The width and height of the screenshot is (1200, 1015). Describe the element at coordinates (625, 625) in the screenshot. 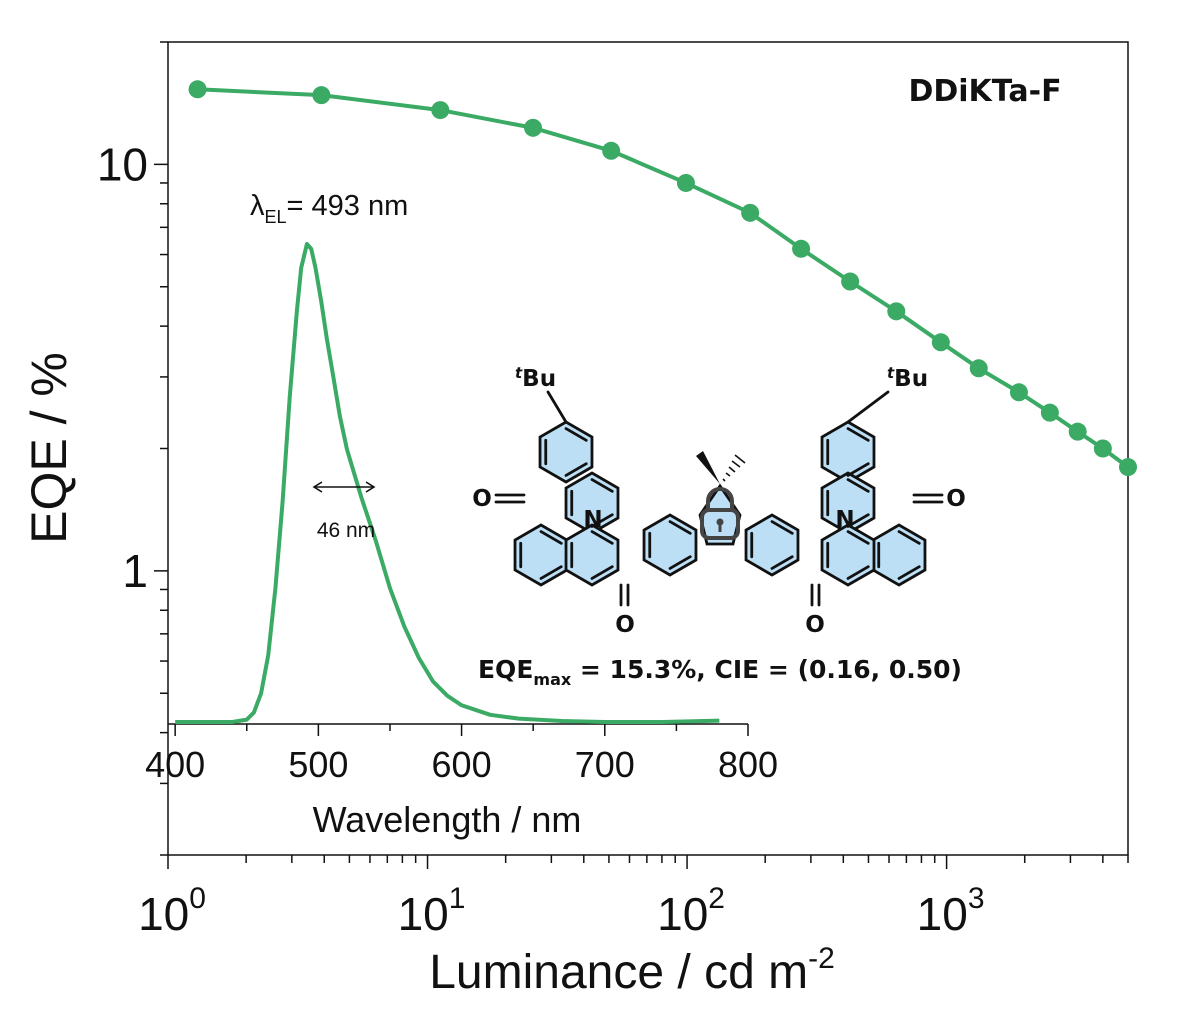

I see `o-label-left-ketone-lower: O` at that location.